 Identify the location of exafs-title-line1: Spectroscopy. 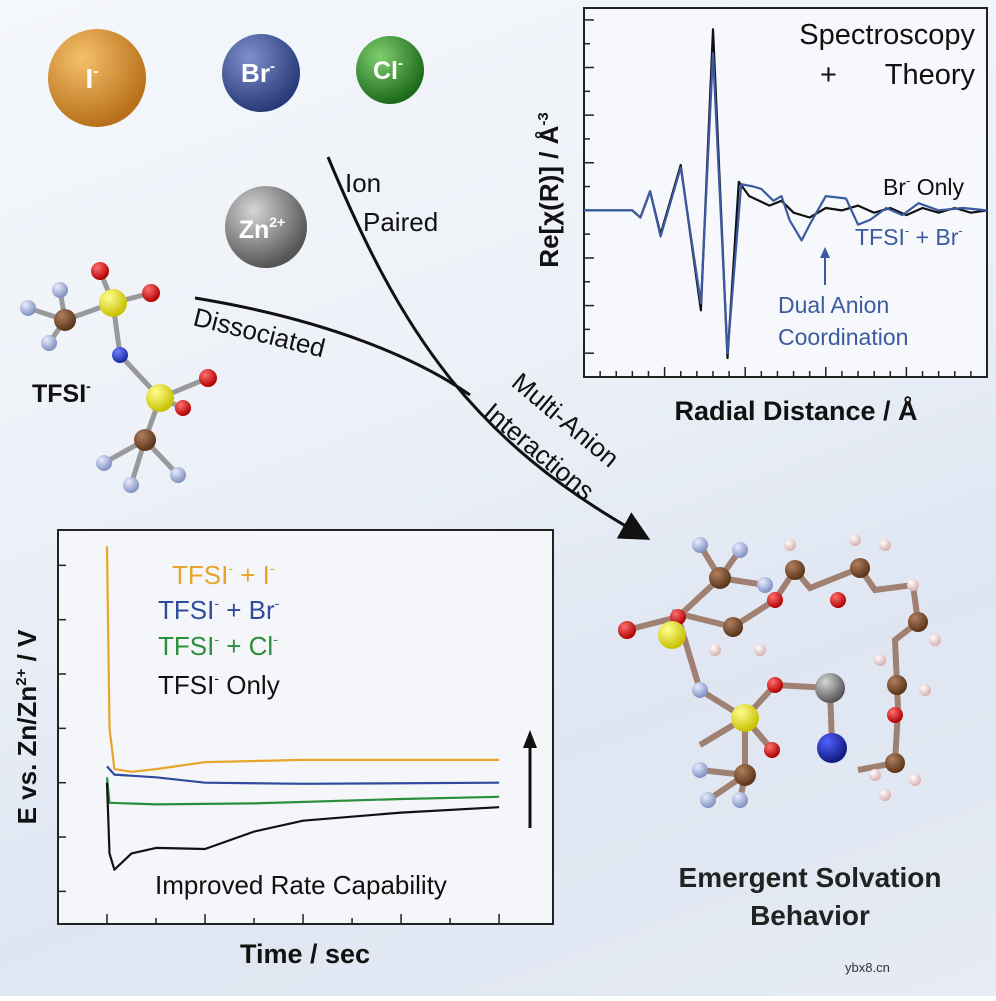
(887, 35).